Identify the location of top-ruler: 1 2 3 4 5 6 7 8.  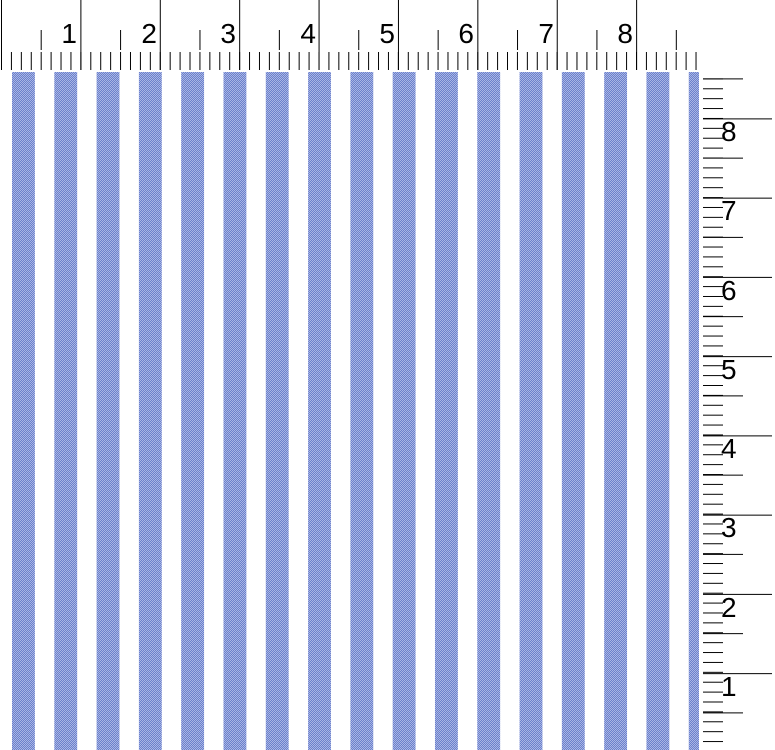
(387, 36).